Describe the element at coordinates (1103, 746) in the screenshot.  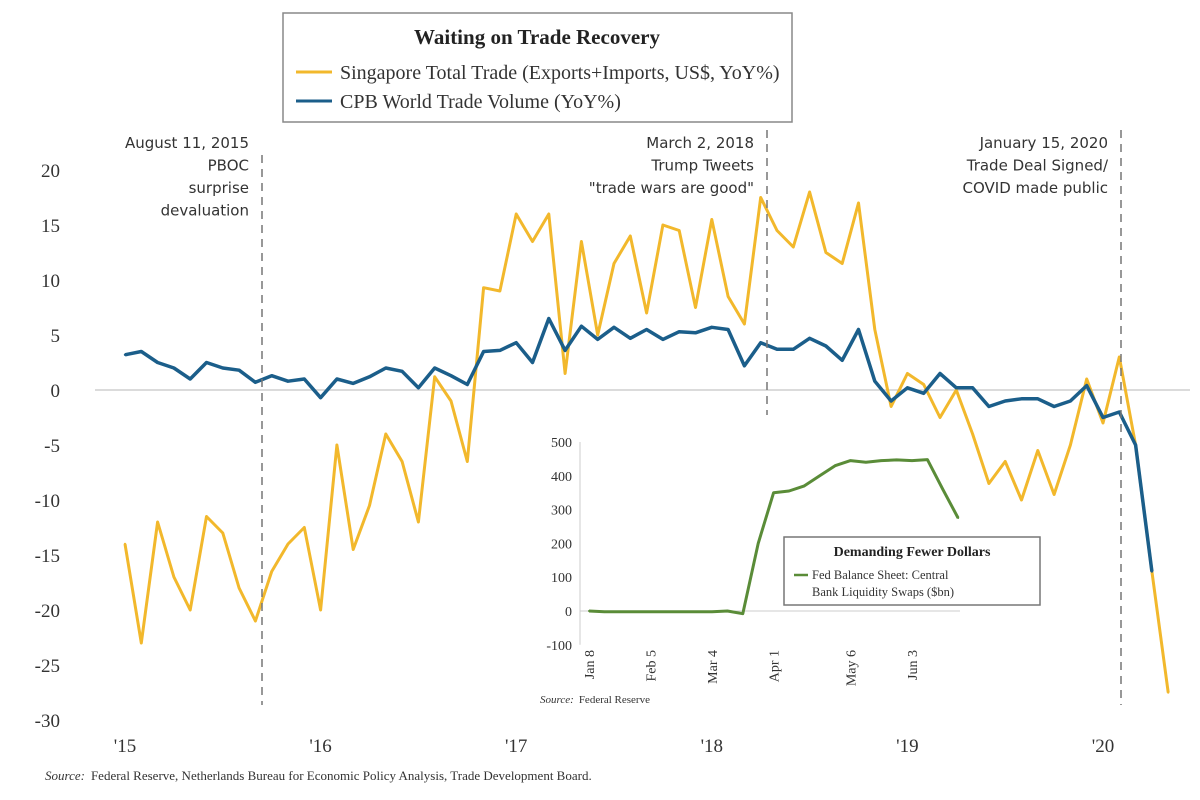
I see `x-tick-label: '20` at that location.